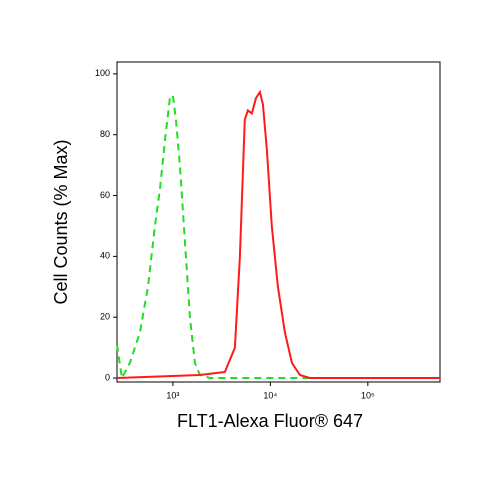  I want to click on y-tick-label: 100, so click(102, 73).